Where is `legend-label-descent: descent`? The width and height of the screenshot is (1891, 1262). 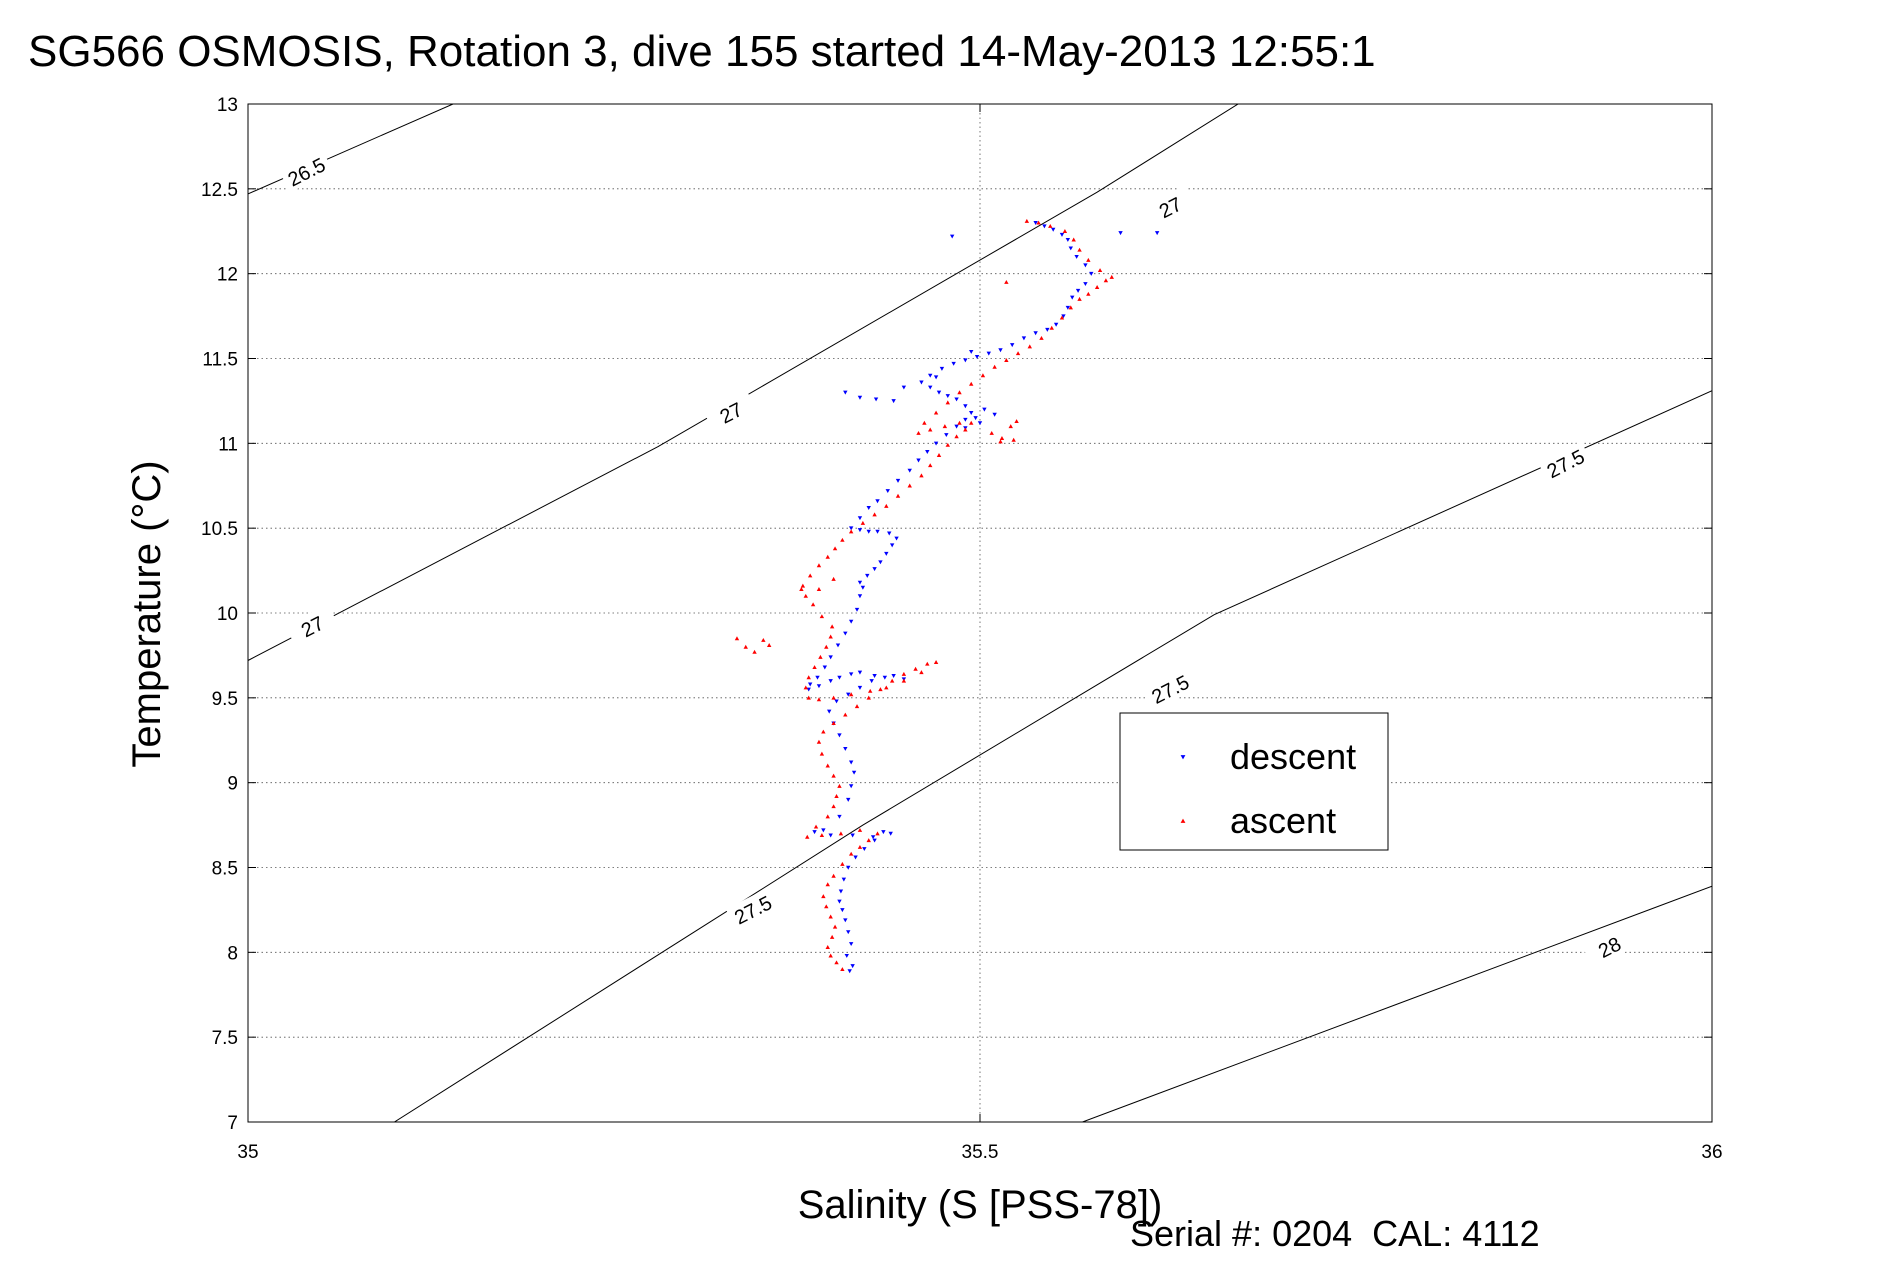 legend-label-descent: descent is located at coordinates (1293, 756).